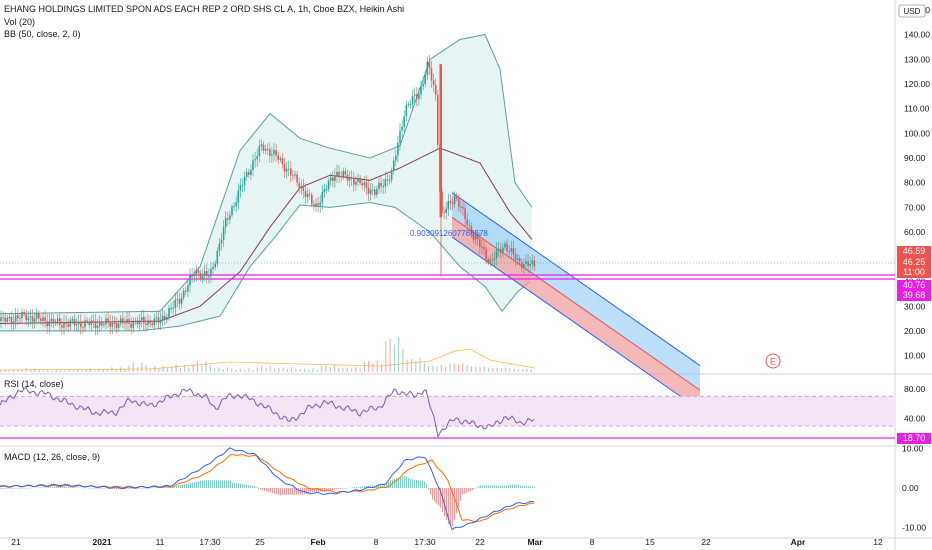  I want to click on macd-pane, so click(268, 489).